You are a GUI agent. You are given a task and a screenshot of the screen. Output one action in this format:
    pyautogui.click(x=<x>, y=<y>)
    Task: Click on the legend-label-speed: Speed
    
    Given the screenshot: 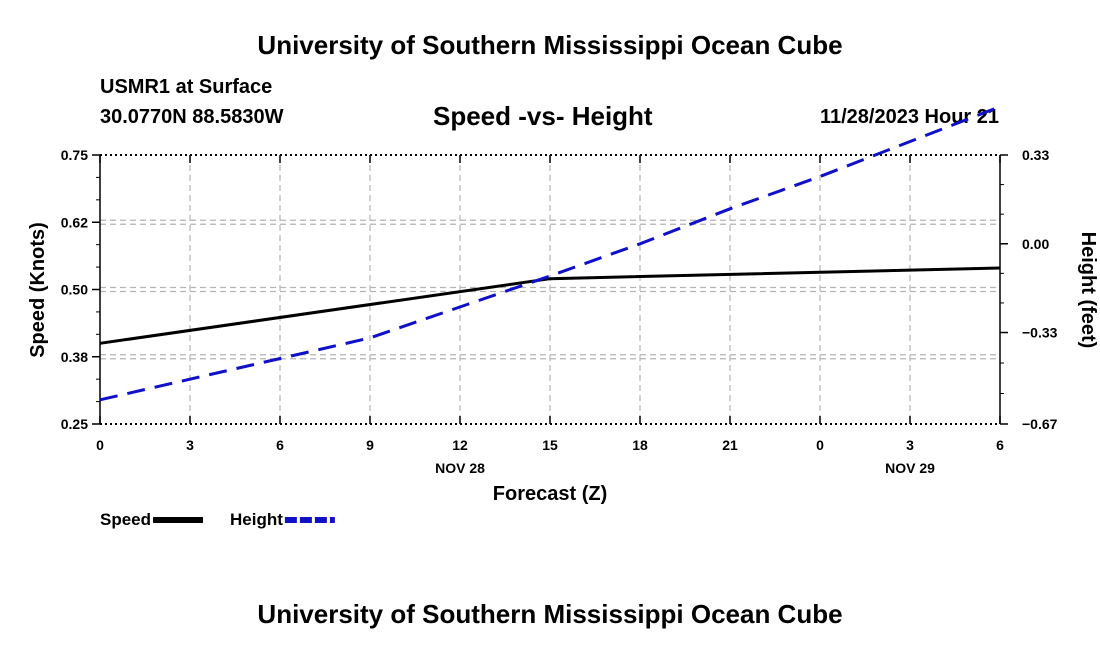 What is the action you would take?
    pyautogui.click(x=125, y=519)
    